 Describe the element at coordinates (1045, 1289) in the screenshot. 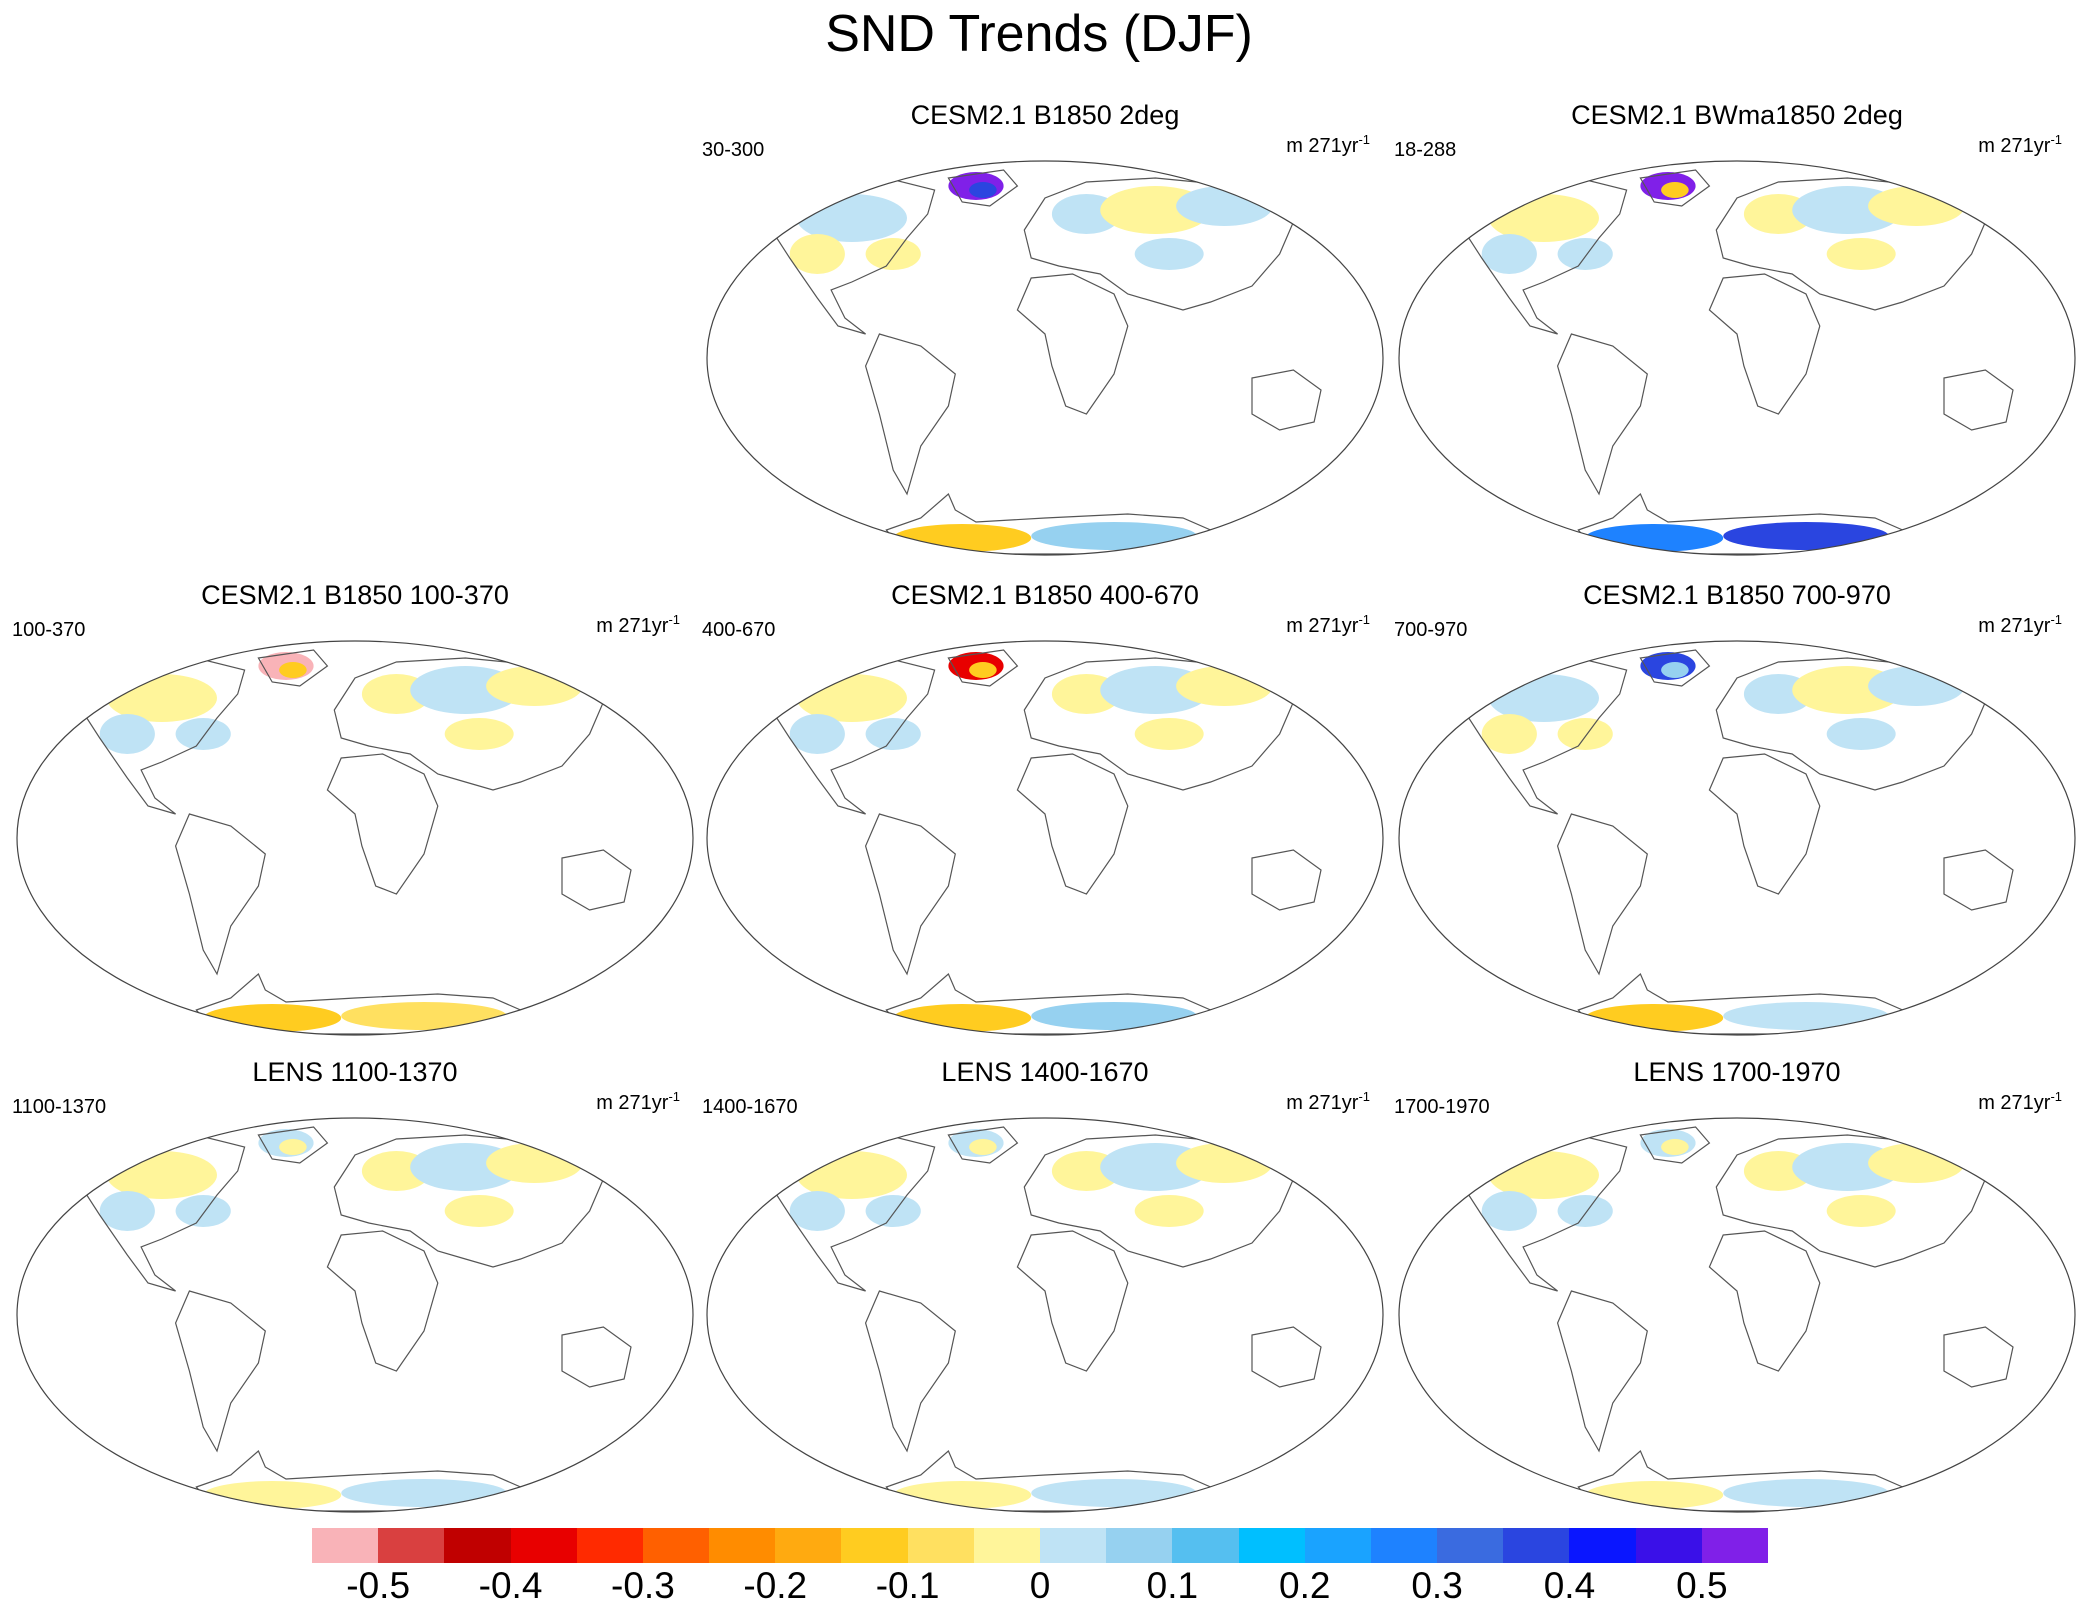

I see `map-panel: LENS 1400-1670 1400-1670 m 271yr-1` at that location.